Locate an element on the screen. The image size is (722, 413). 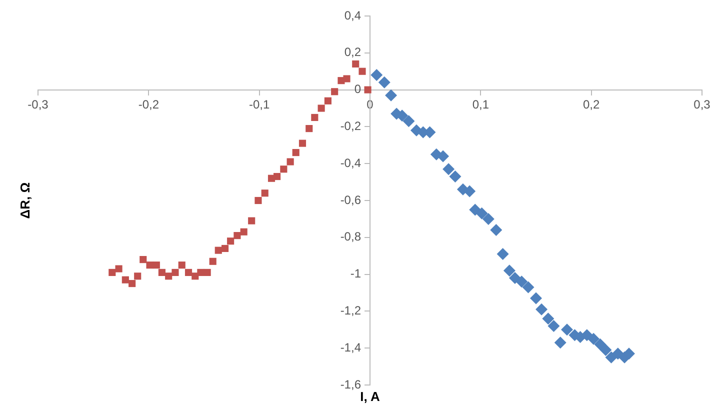
y-tick-label: -0,8 is located at coordinates (351, 237).